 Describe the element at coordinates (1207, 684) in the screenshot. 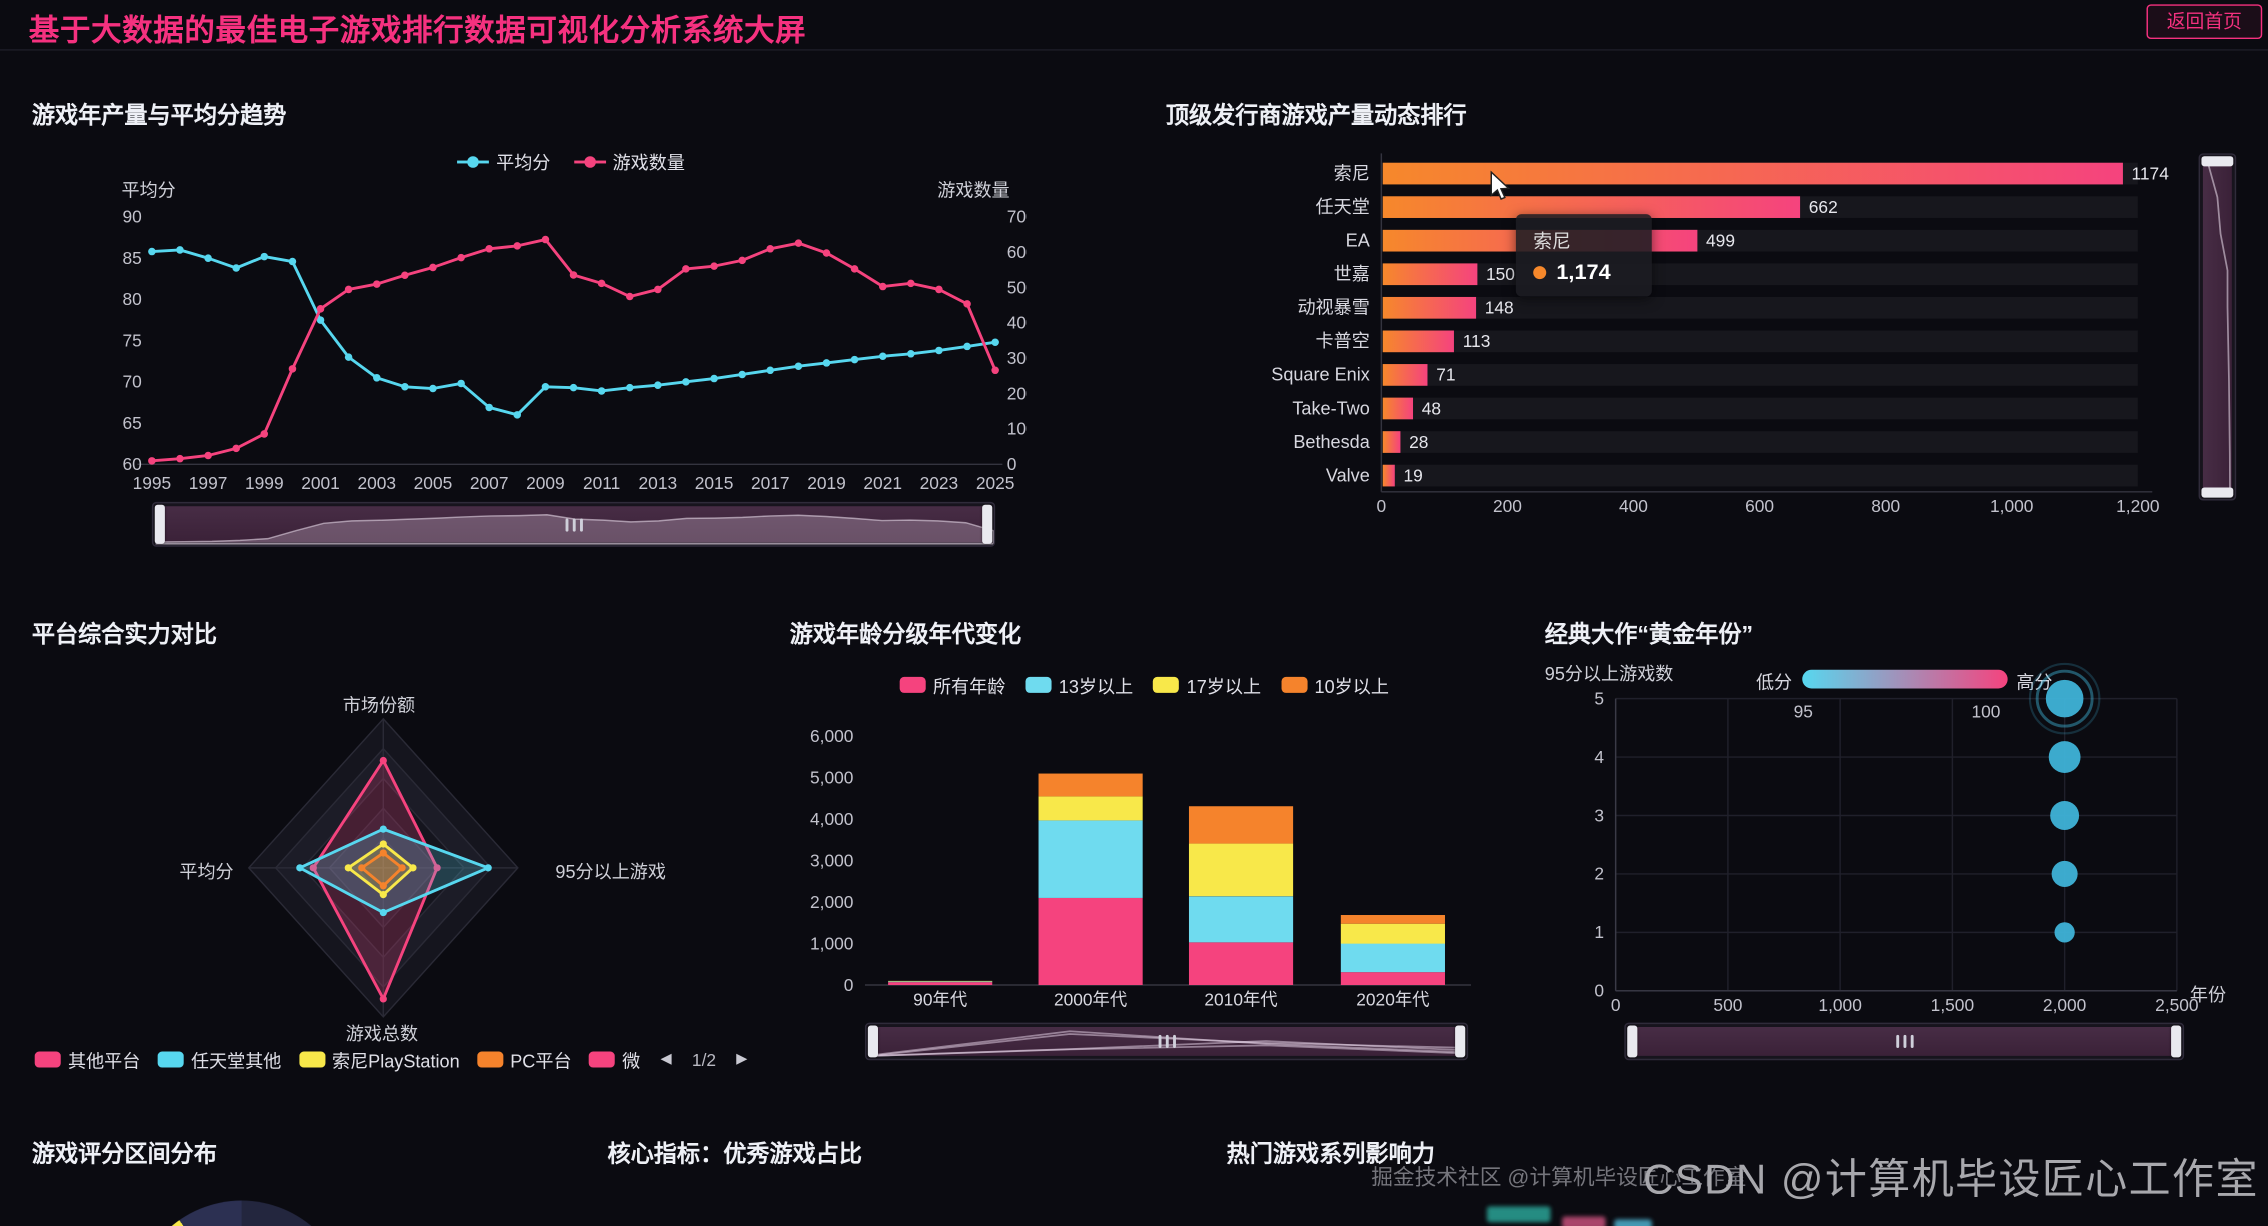

I see `legend-item-17plus: 17岁以上` at that location.